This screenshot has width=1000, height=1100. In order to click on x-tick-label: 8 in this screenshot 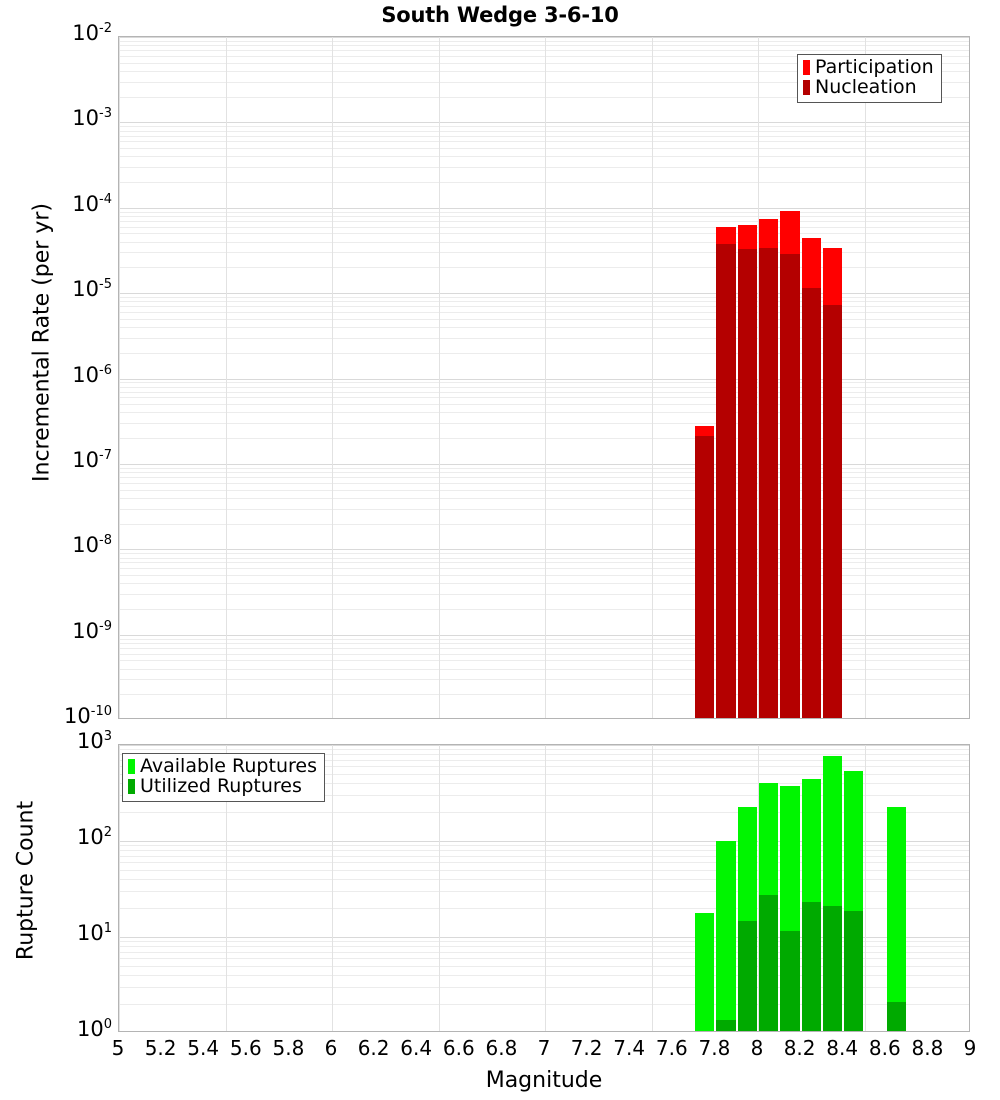, I will do `click(757, 1048)`.